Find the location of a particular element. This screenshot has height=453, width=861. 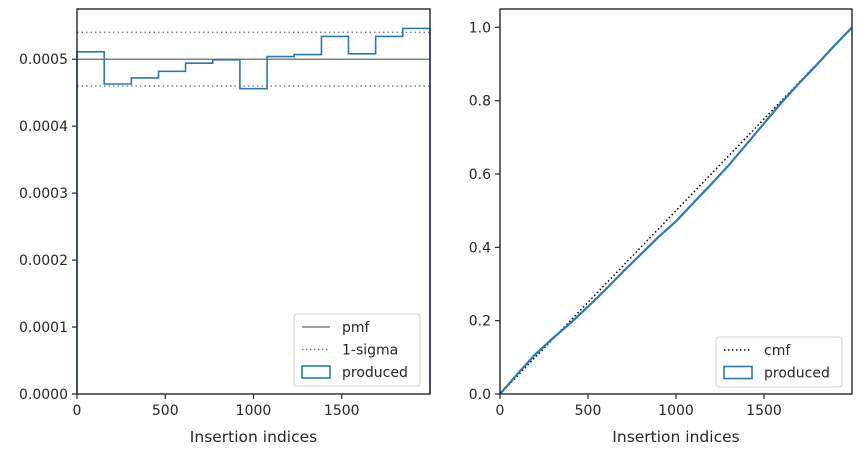

y-tick-label: 0.0004 is located at coordinates (43, 127).